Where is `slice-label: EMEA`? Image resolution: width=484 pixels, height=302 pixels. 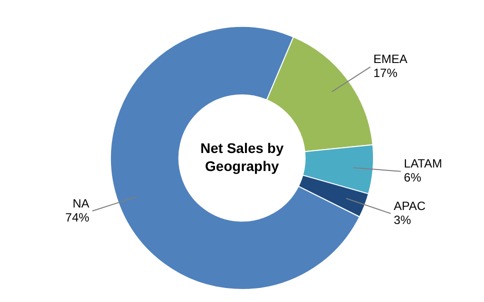 slice-label: EMEA is located at coordinates (390, 59).